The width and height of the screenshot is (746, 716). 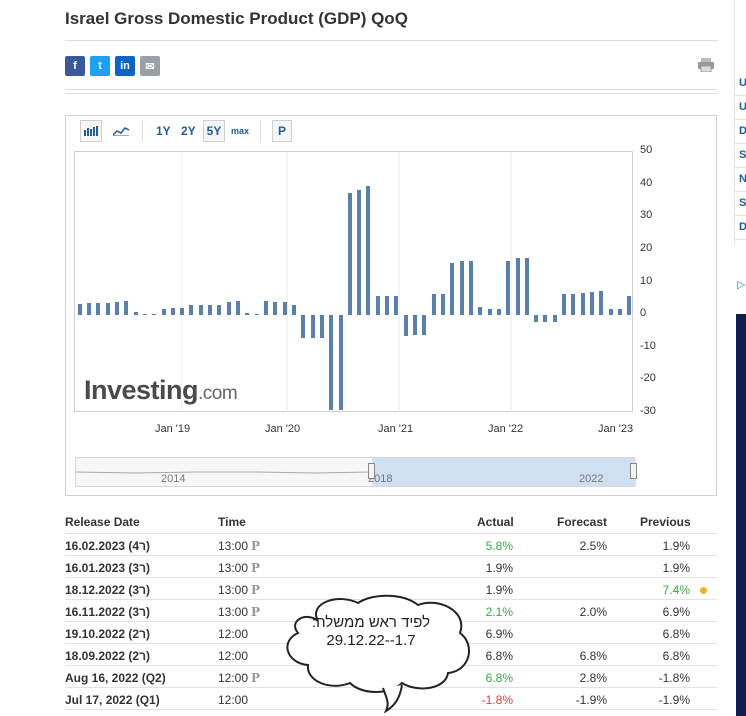 What do you see at coordinates (91, 131) in the screenshot?
I see `bar-chart-button` at bounding box center [91, 131].